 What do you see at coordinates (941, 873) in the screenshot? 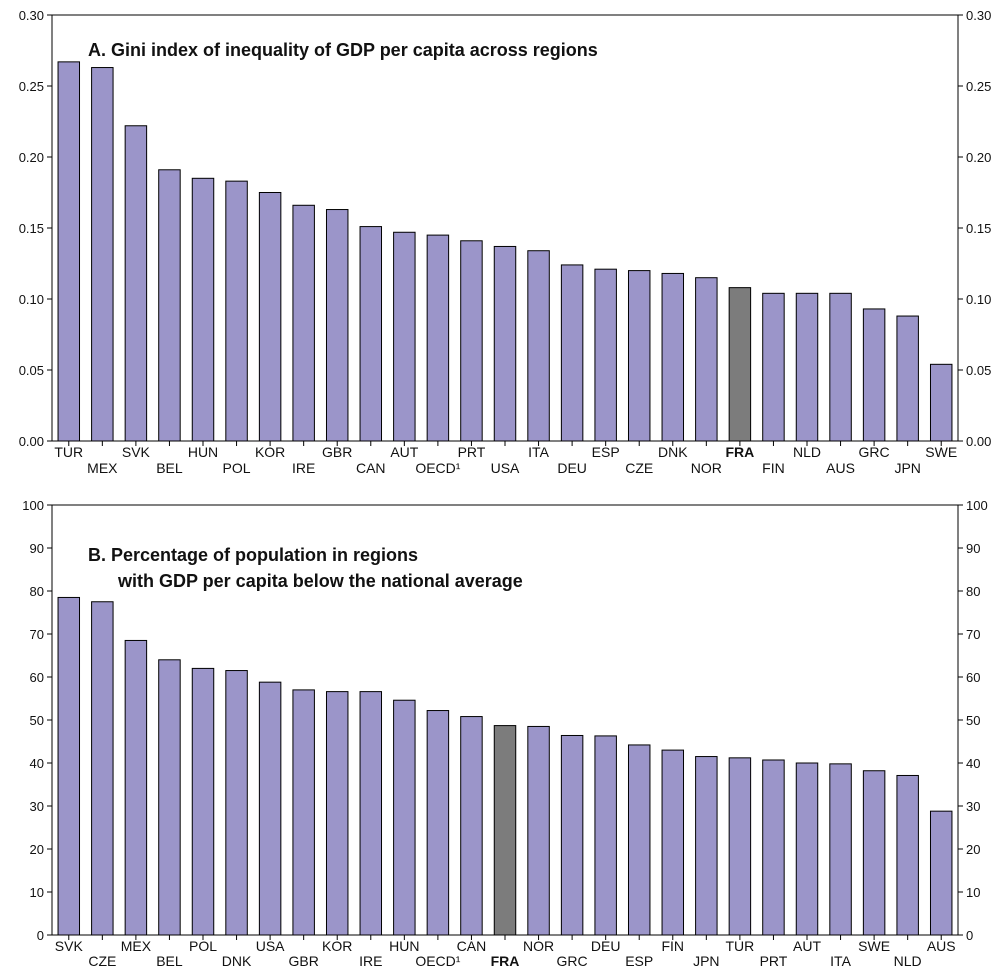
I see `bar-b-aus` at bounding box center [941, 873].